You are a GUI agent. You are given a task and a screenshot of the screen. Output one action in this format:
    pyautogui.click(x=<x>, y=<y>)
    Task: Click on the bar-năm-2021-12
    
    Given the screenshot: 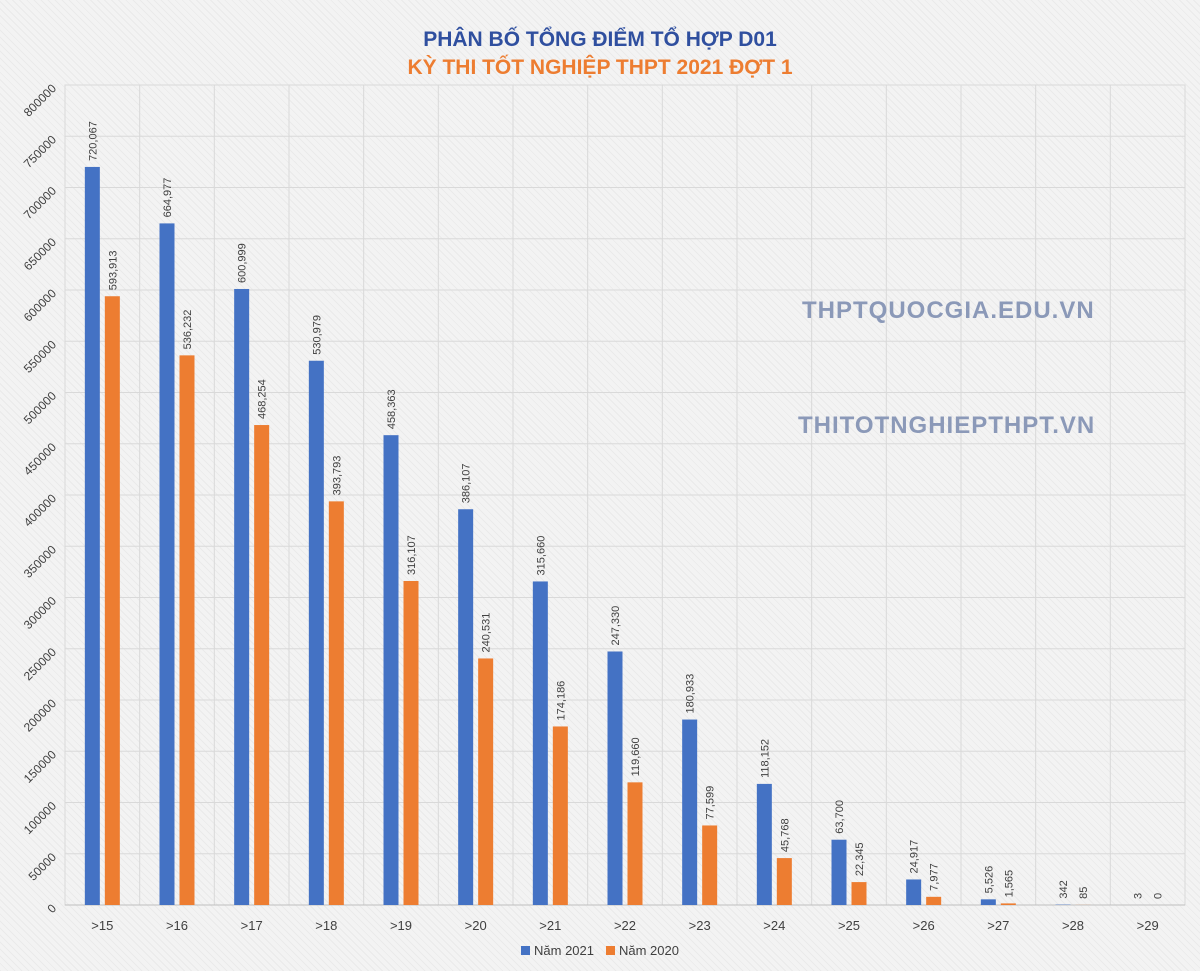 What is the action you would take?
    pyautogui.click(x=988, y=902)
    